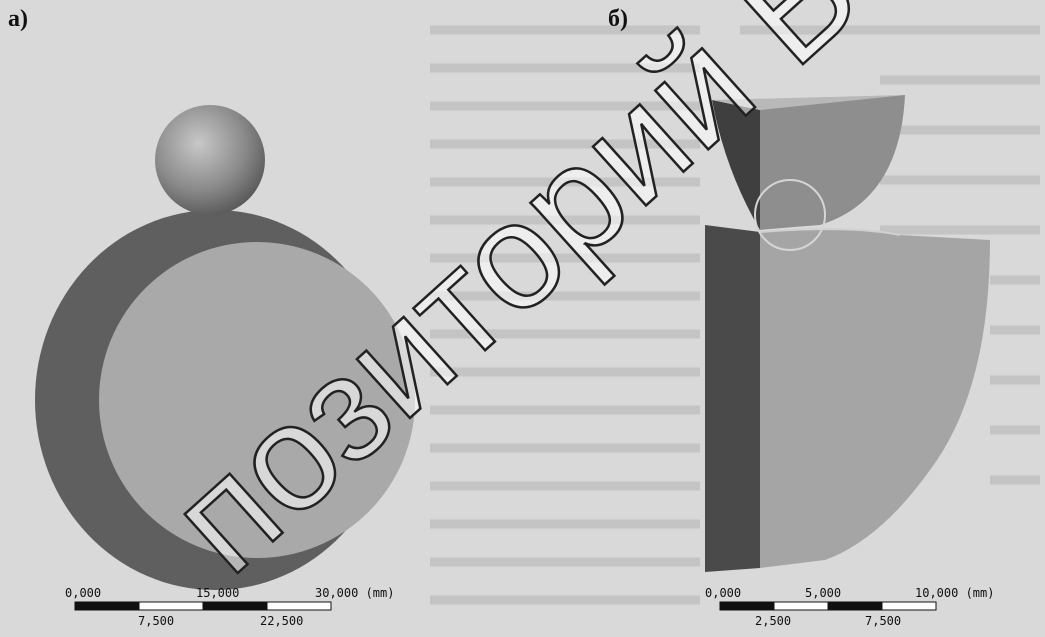 The width and height of the screenshot is (1045, 637). What do you see at coordinates (618, 19) in the screenshot?
I see `panel-label: б)` at bounding box center [618, 19].